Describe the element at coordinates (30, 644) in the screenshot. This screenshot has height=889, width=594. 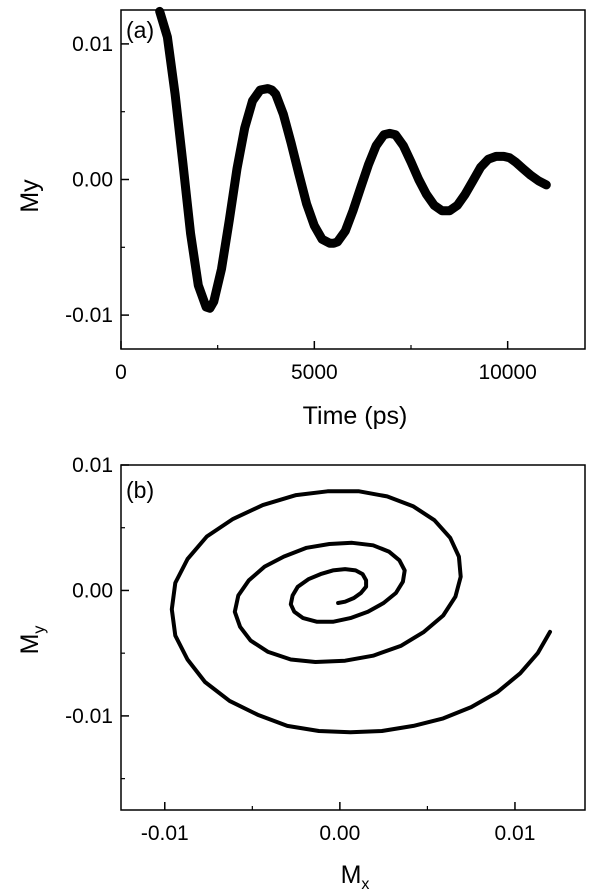
I see `panel-b-y-axis-label-main: M` at that location.